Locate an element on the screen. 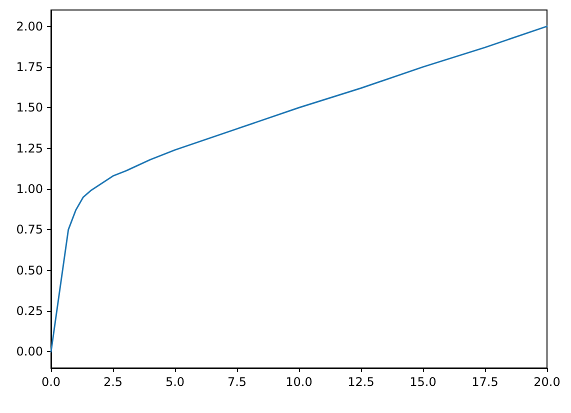  x-tick-label: 15.0 is located at coordinates (423, 382).